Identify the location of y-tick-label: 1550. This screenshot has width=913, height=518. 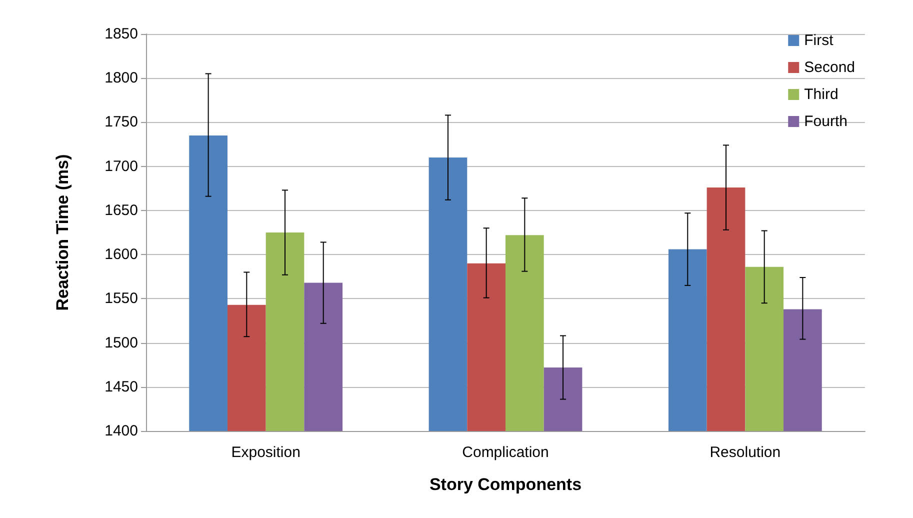
(121, 299).